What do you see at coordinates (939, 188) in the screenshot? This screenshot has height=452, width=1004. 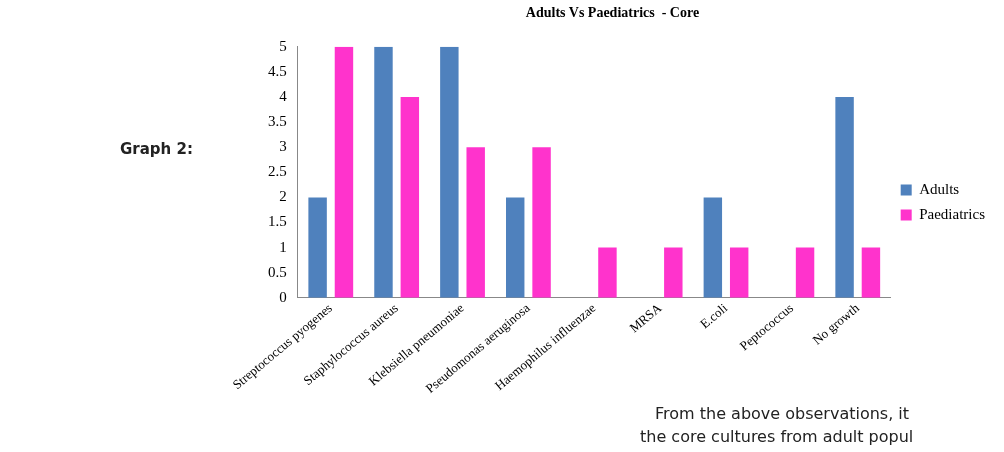 I see `legend-label: Adults` at bounding box center [939, 188].